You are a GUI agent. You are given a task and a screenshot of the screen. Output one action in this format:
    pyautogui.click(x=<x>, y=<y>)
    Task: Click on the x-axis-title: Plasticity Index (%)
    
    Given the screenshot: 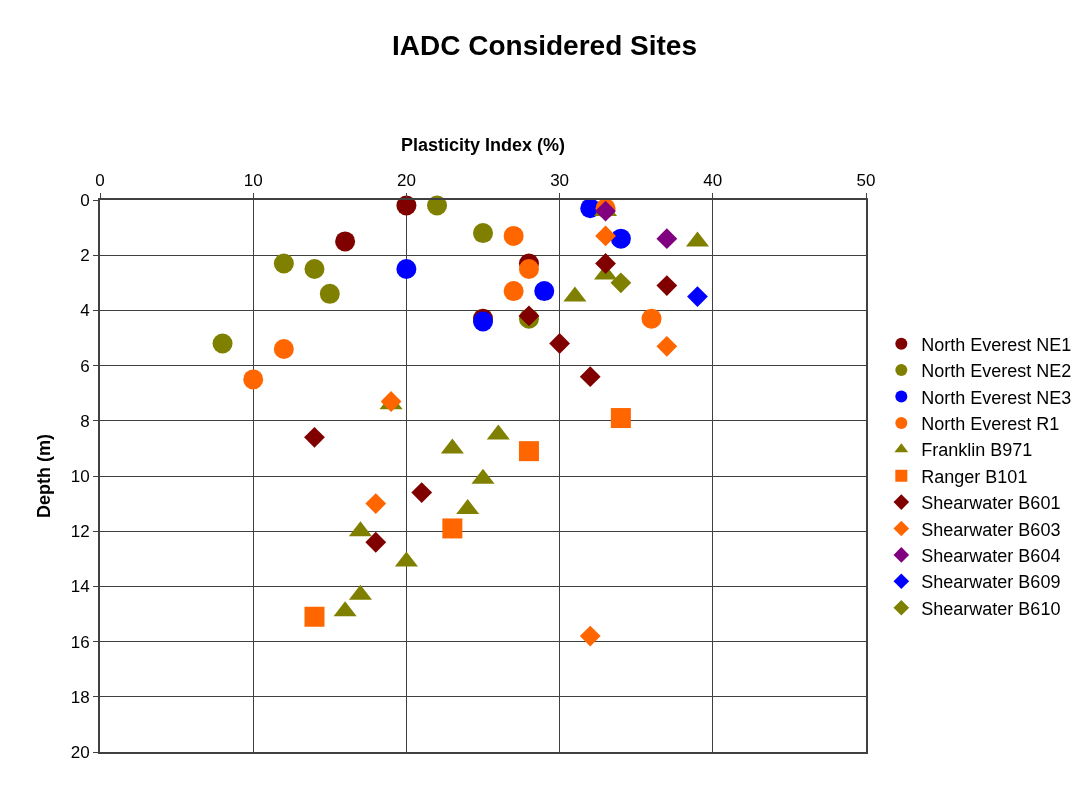 What is the action you would take?
    pyautogui.click(x=483, y=144)
    